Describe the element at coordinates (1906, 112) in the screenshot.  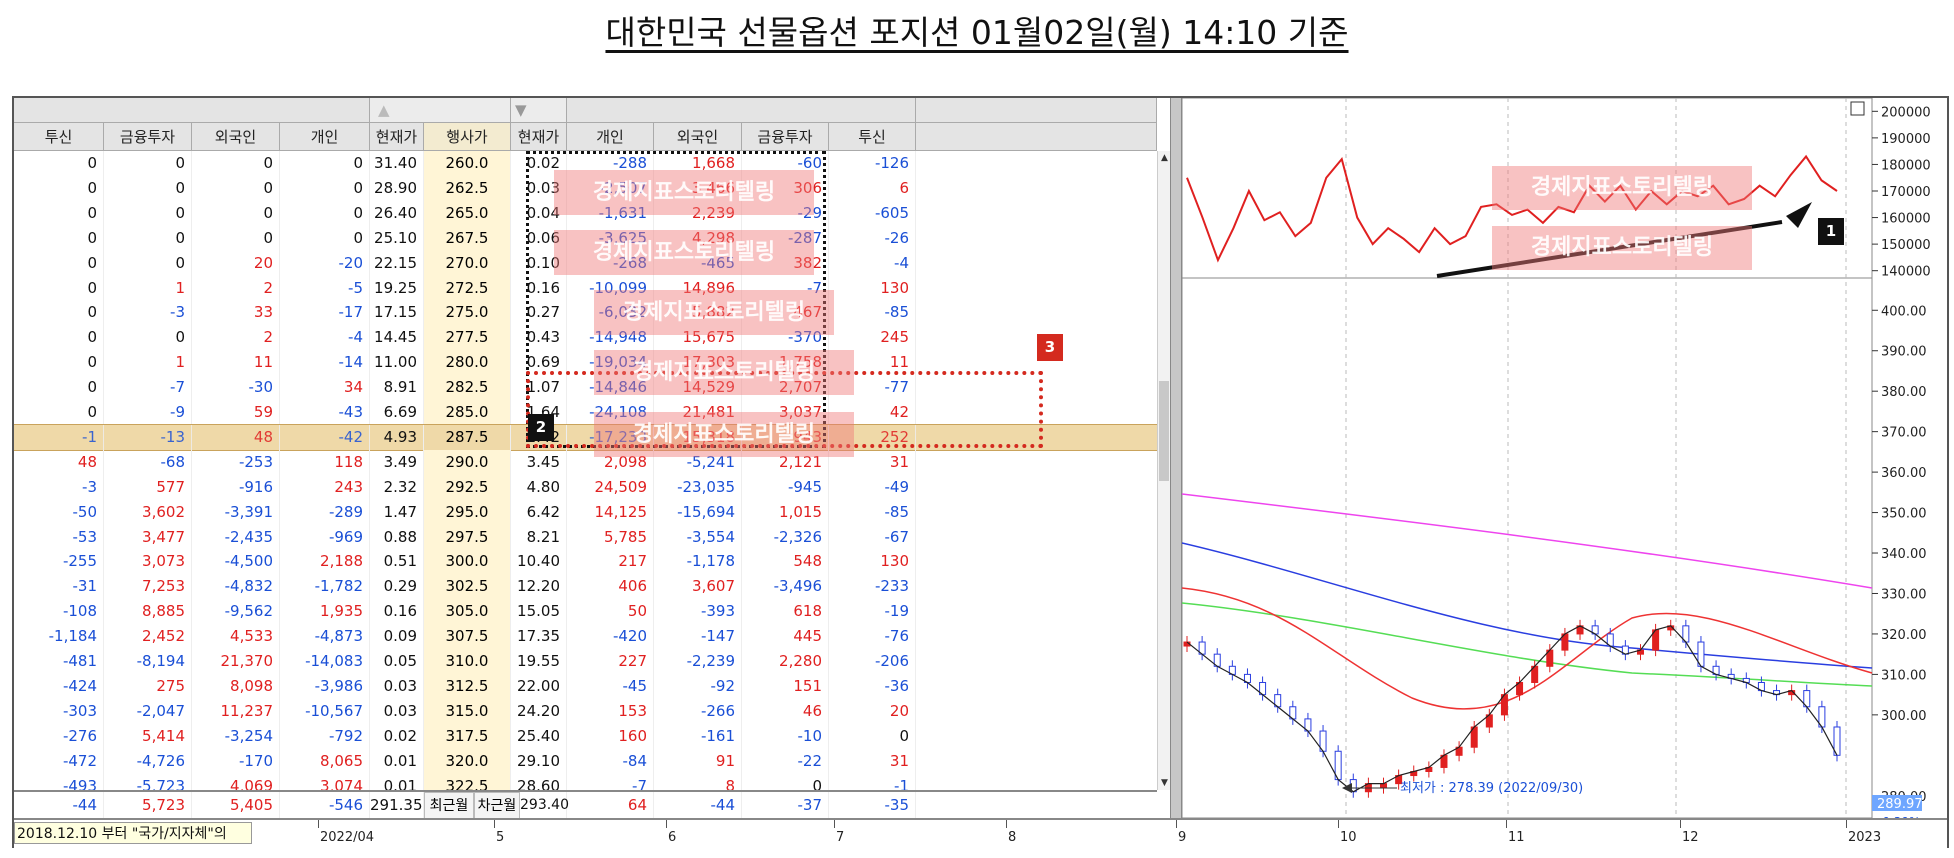
I see `upper-axis-label: 200000` at that location.